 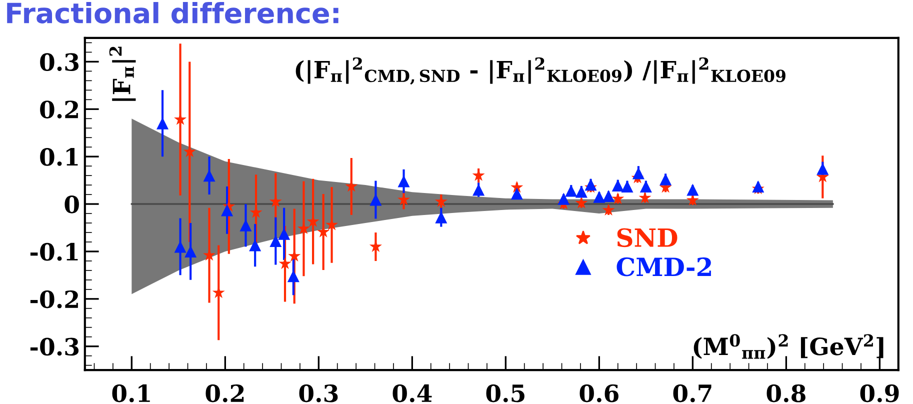 What do you see at coordinates (59, 109) in the screenshot?
I see `y-tick-label: 0.2` at bounding box center [59, 109].